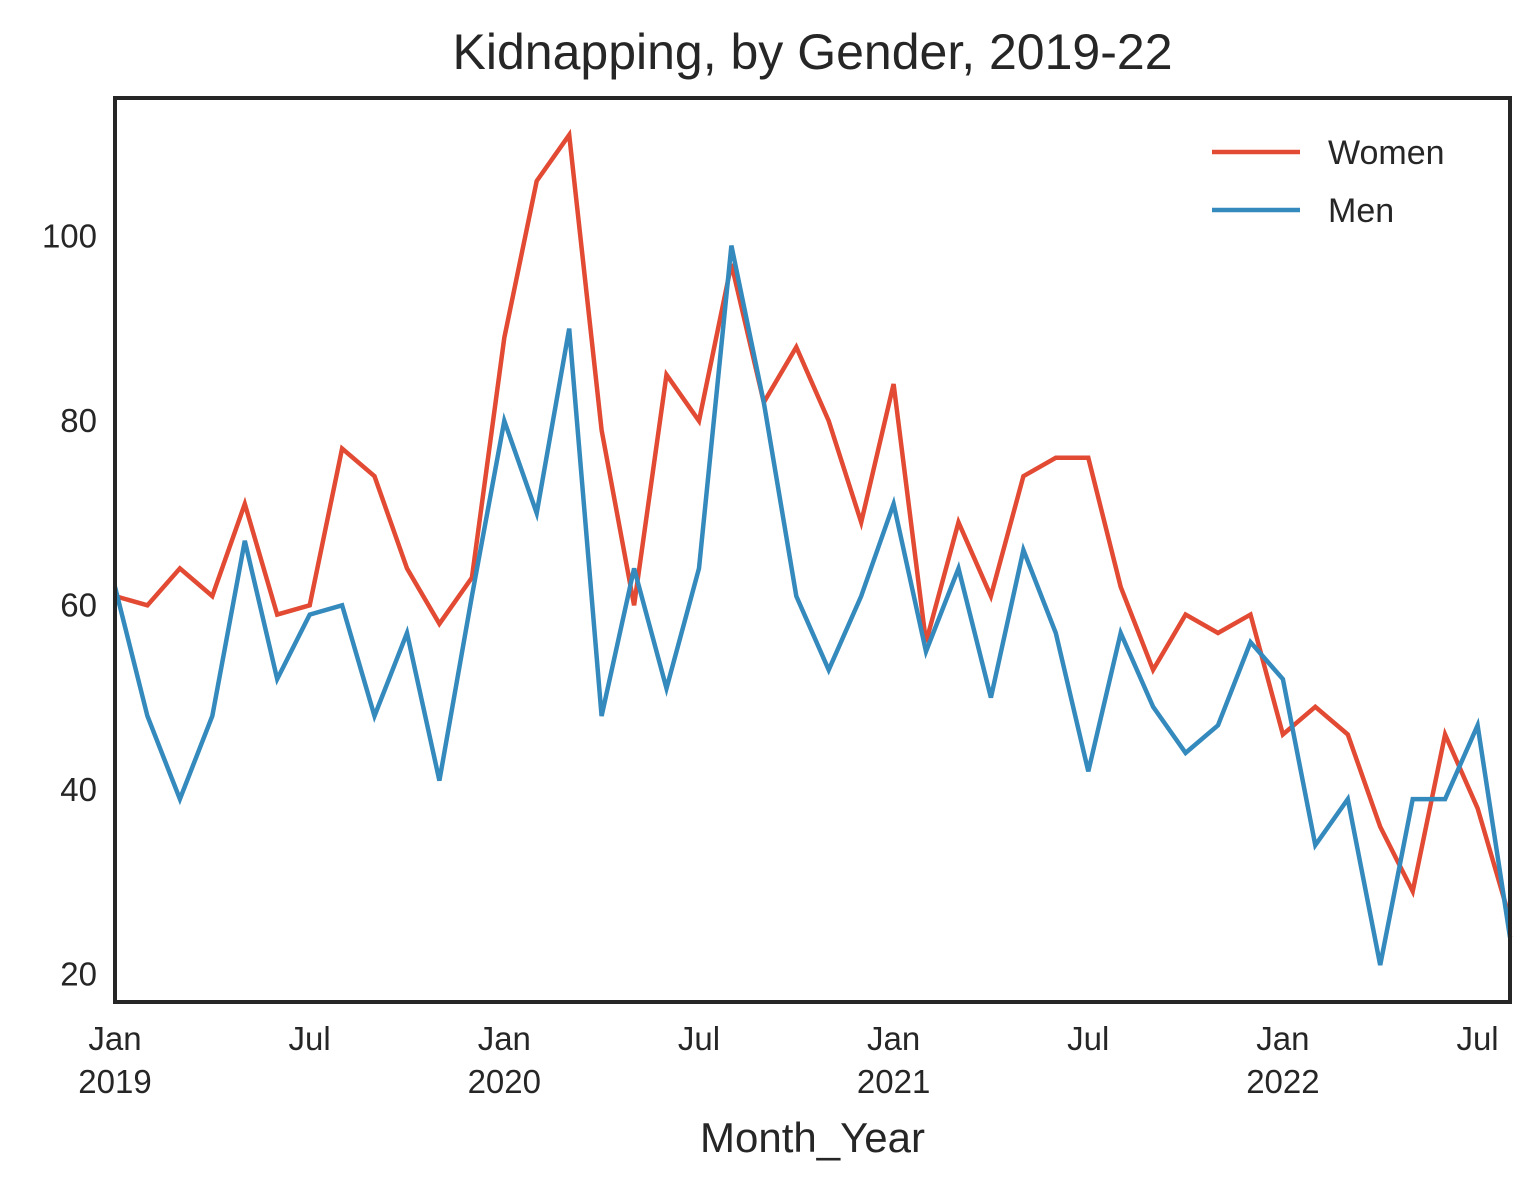 The image size is (1538, 1193). Describe the element at coordinates (1361, 211) in the screenshot. I see `legend-label-men: Men` at that location.